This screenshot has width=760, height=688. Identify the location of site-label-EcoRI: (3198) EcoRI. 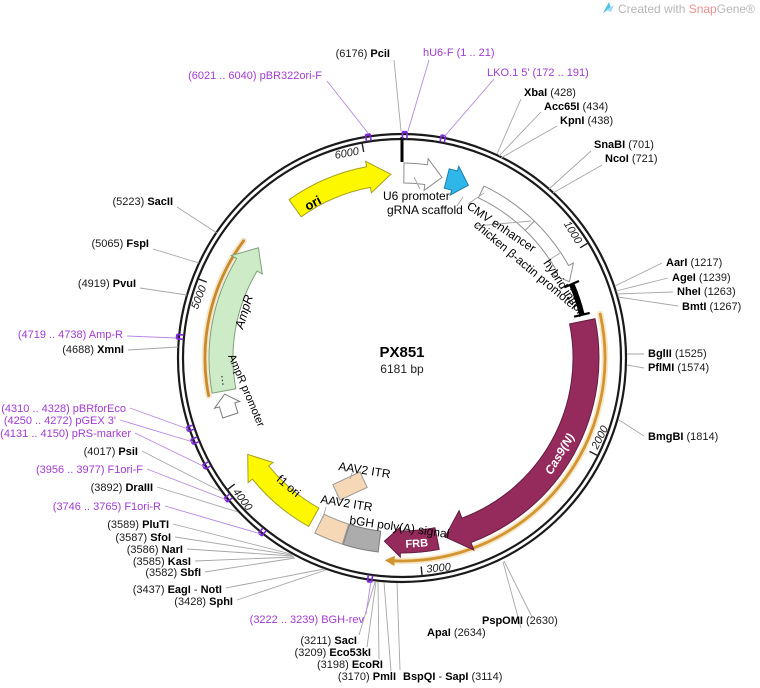
(350, 665).